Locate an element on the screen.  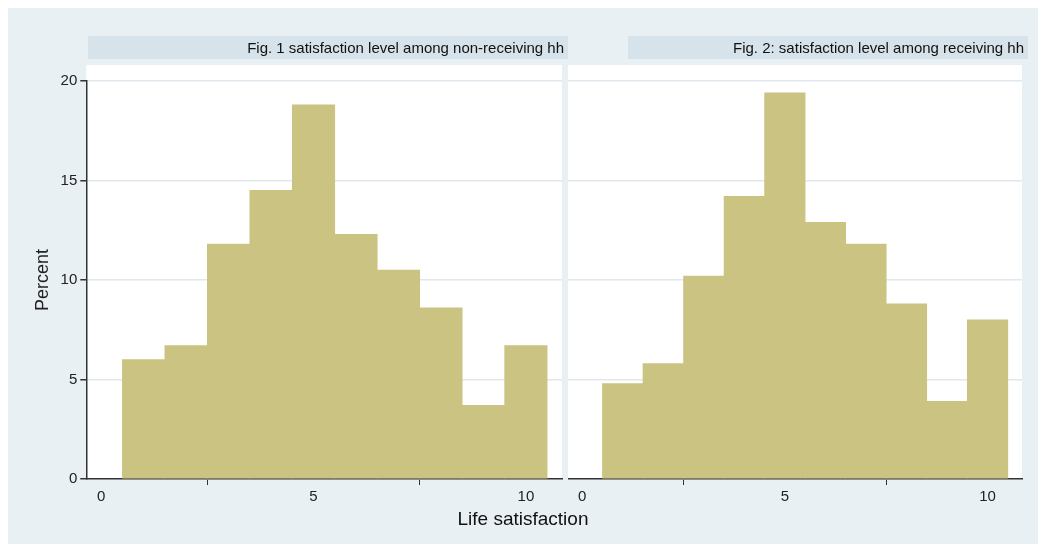
y-tick-label: 20 is located at coordinates (69, 80).